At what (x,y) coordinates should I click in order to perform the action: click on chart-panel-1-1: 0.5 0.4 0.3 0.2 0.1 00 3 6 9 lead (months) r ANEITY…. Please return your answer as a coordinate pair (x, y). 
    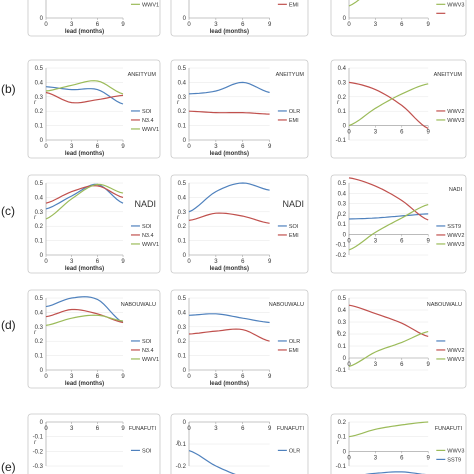
    Looking at the image, I should click on (239, 109).